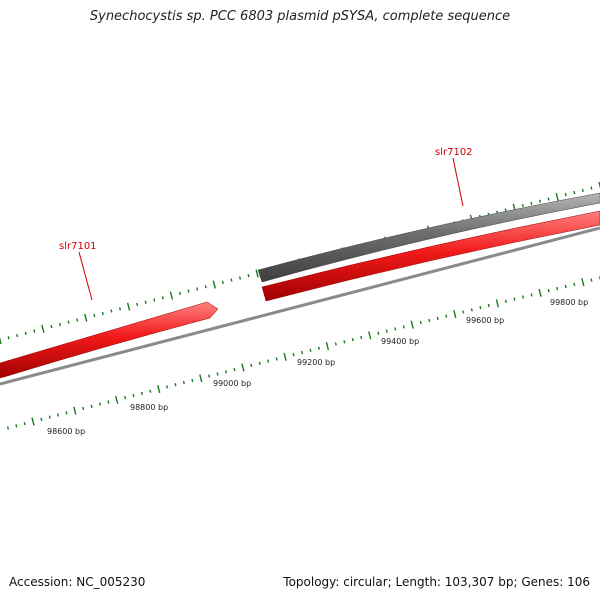 The image size is (600, 600). Describe the element at coordinates (77, 582) in the screenshot. I see `accession-text: Accession: NC_005230` at that location.